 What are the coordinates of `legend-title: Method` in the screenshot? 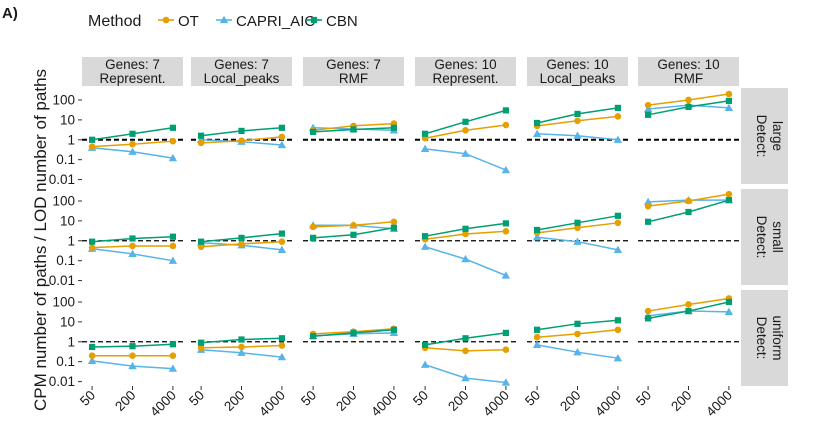 It's located at (114, 21).